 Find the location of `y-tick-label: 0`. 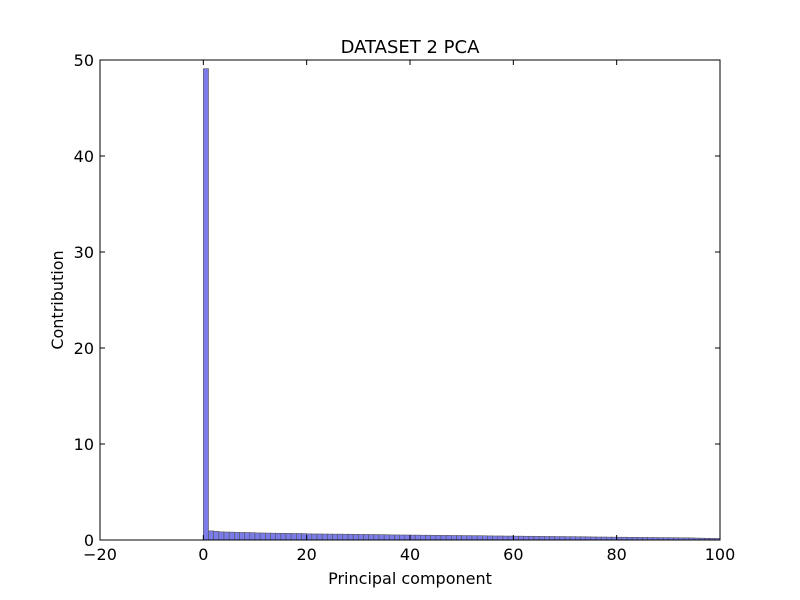

y-tick-label: 0 is located at coordinates (89, 540).